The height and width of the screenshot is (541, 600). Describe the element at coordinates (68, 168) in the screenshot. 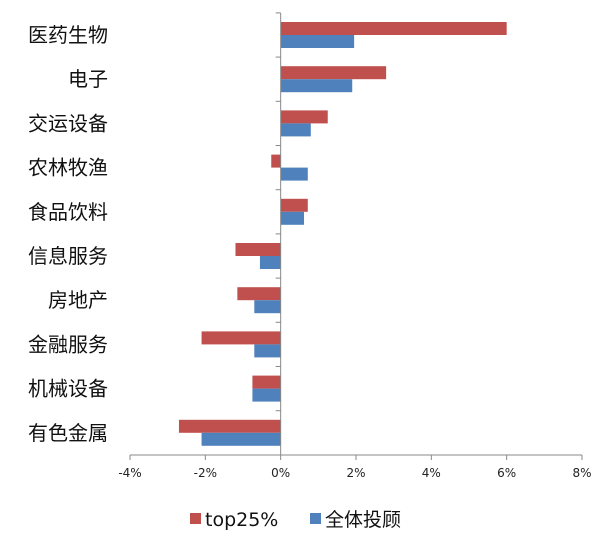

I see `category-label: 农林牧渔` at that location.